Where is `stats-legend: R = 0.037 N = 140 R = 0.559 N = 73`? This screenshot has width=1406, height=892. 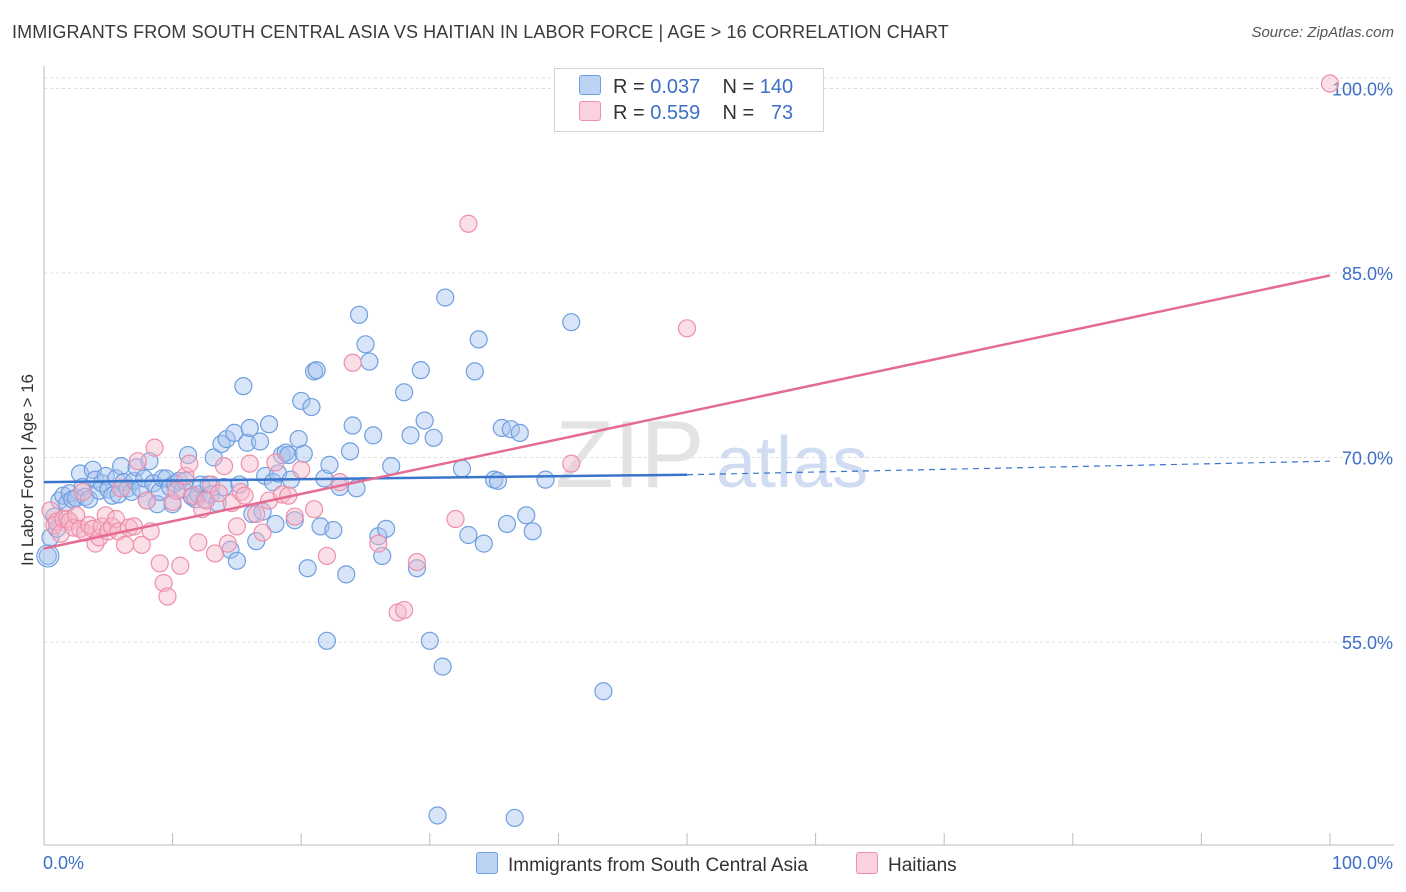 stats-legend: R = 0.037 N = 140 R = 0.559 N = 73 is located at coordinates (689, 100).